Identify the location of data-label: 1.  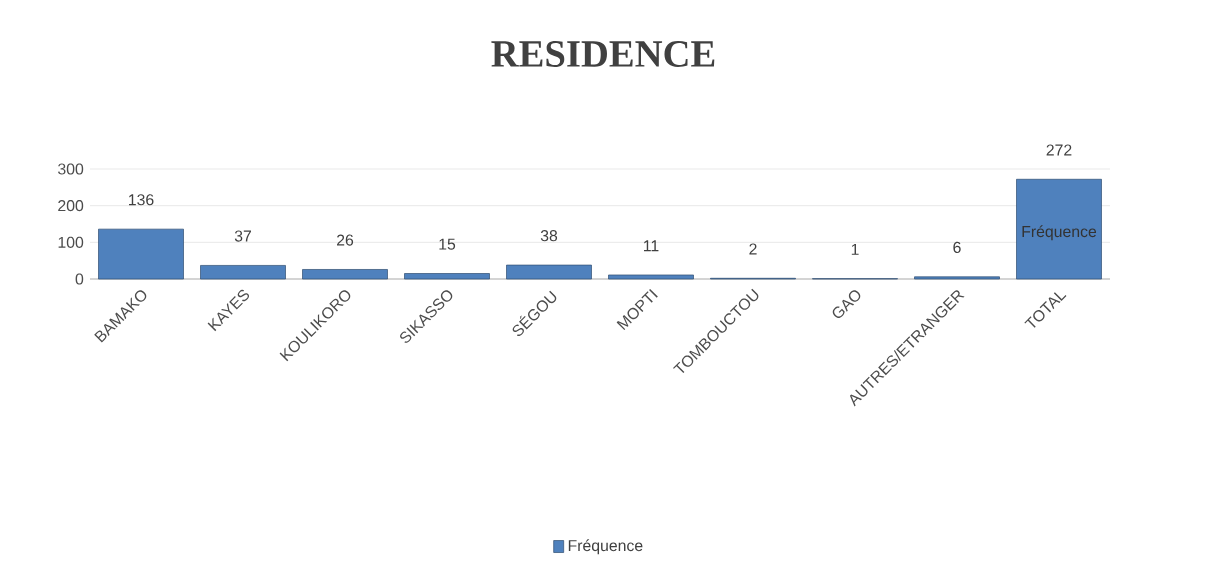
(855, 249).